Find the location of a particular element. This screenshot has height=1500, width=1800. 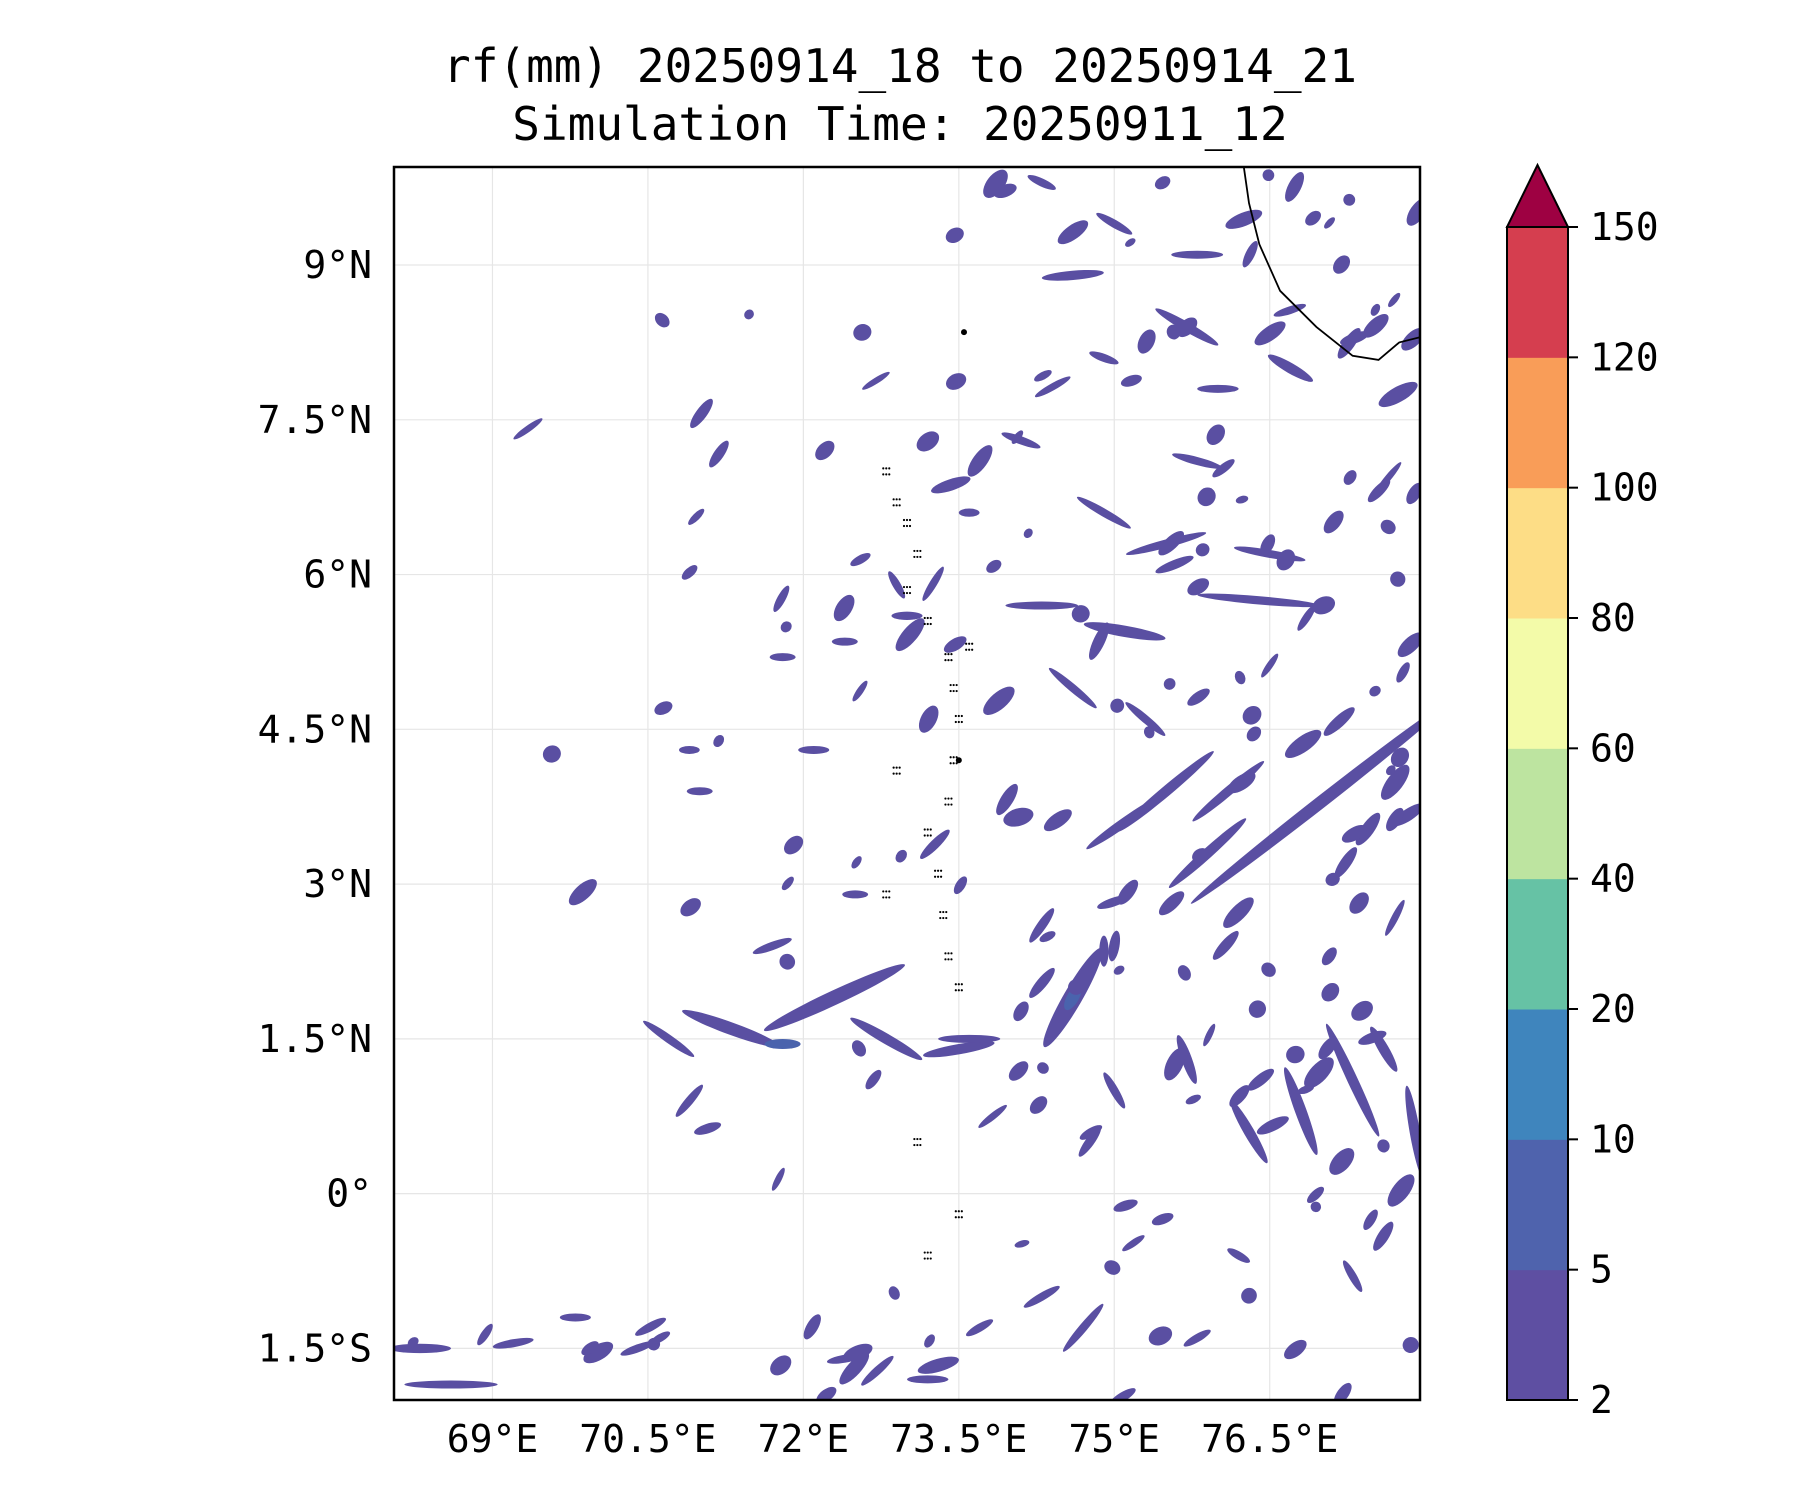

colorbar-tick-label: 80 is located at coordinates (1613, 618).